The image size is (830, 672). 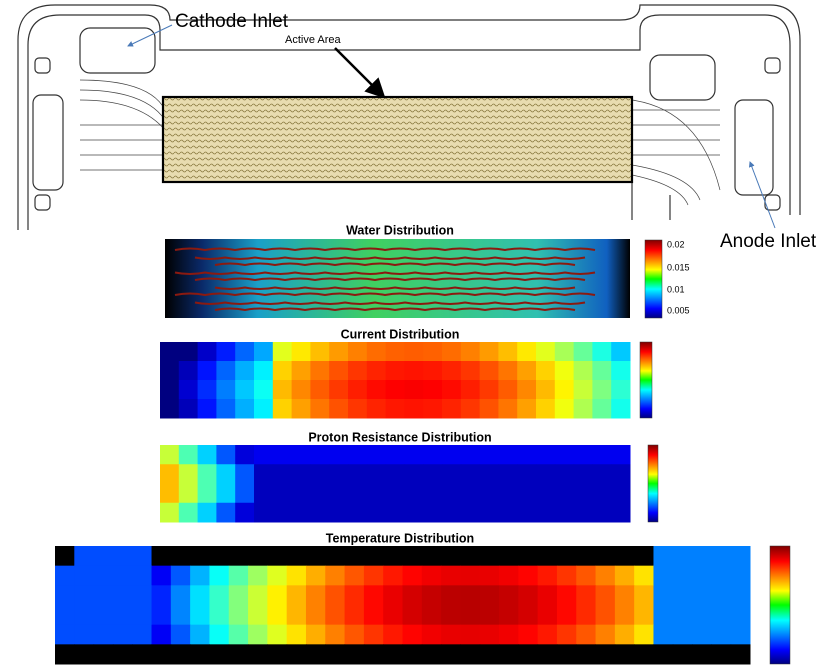 I want to click on panel-title: Temperature Distribution, so click(x=400, y=538).